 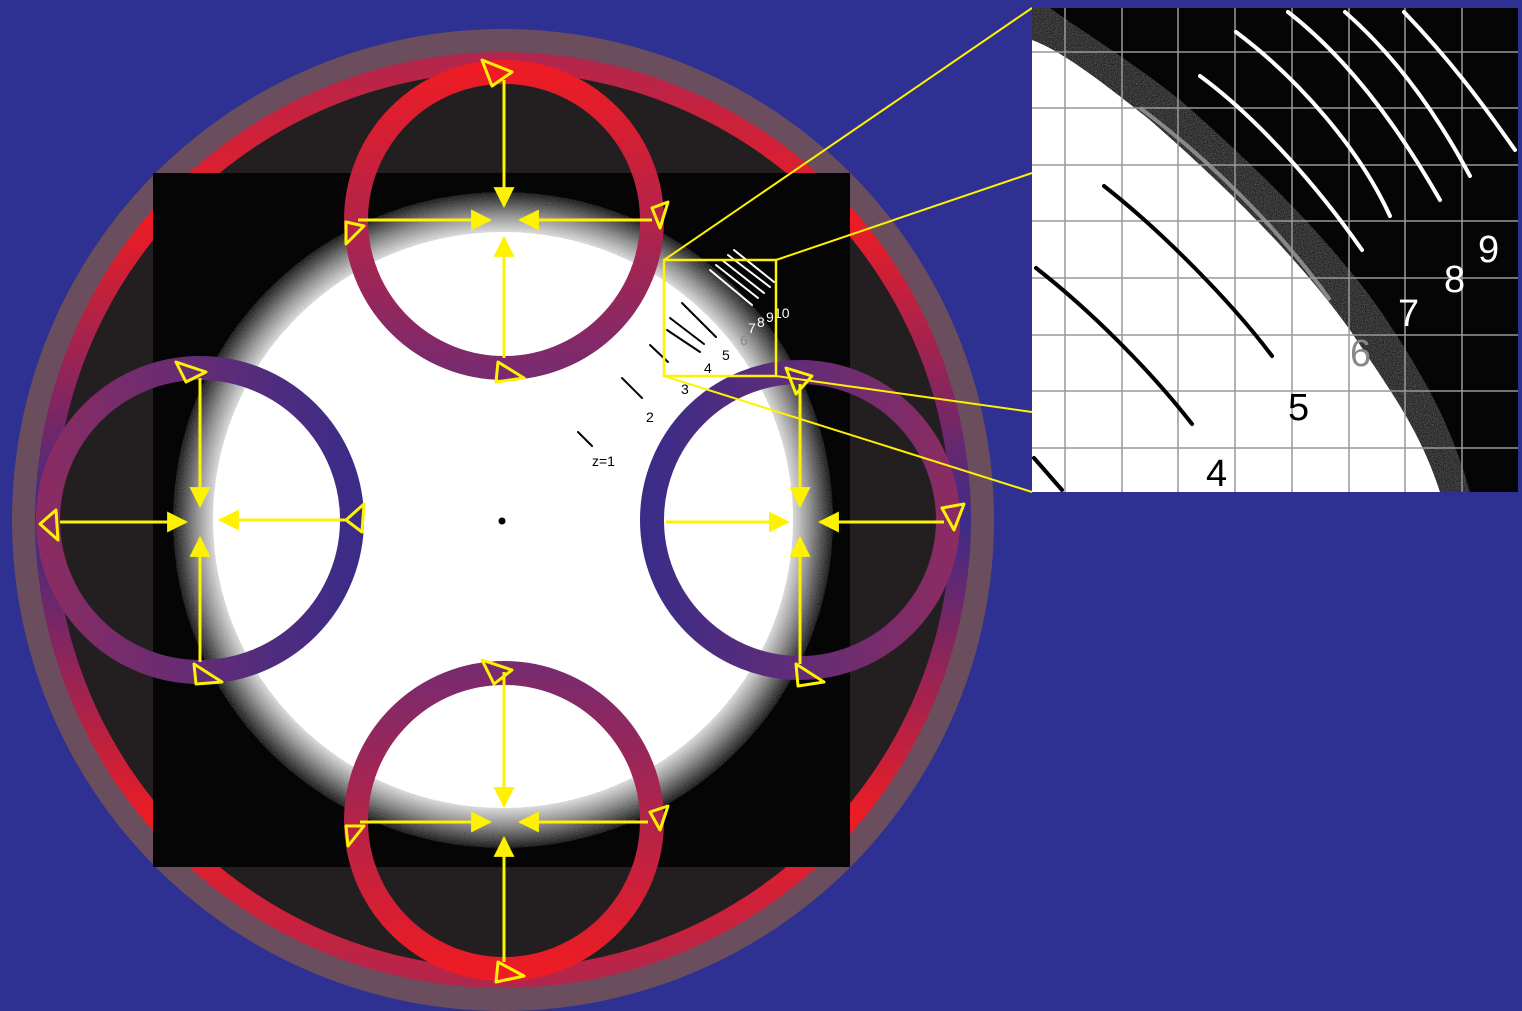 What do you see at coordinates (752, 328) in the screenshot?
I see `label-z7: 7` at bounding box center [752, 328].